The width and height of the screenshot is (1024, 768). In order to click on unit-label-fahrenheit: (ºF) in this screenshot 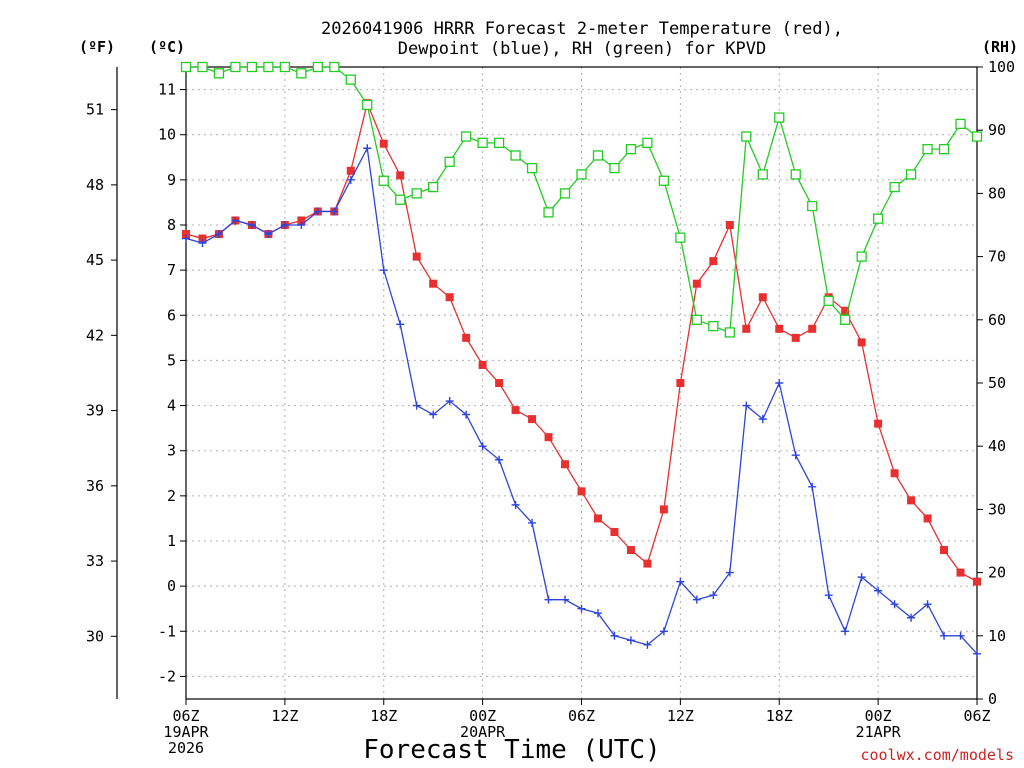, I will do `click(97, 47)`.